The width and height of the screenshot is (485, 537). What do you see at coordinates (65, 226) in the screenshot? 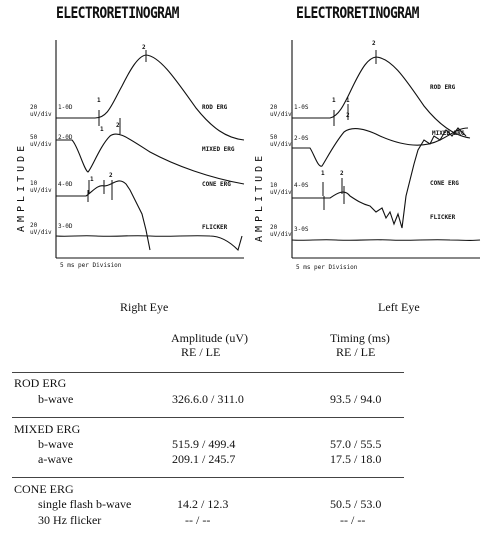
I see `right-flicker-code: 3-0D` at bounding box center [65, 226].